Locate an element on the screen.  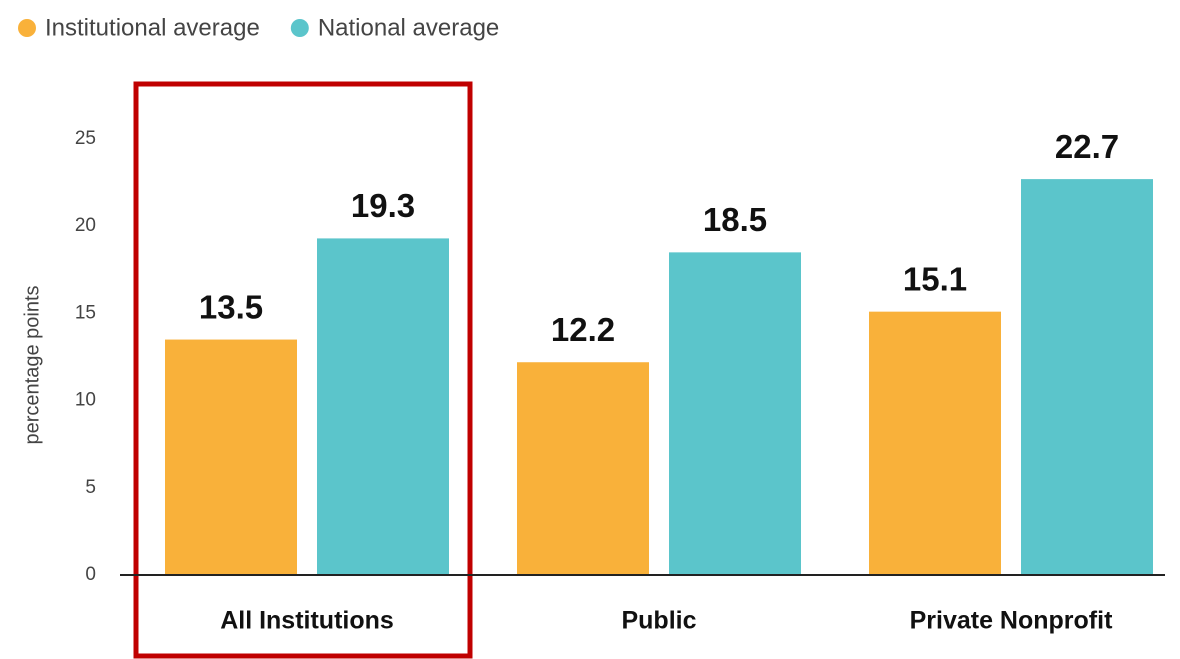
value-label: 22.7 is located at coordinates (1087, 146).